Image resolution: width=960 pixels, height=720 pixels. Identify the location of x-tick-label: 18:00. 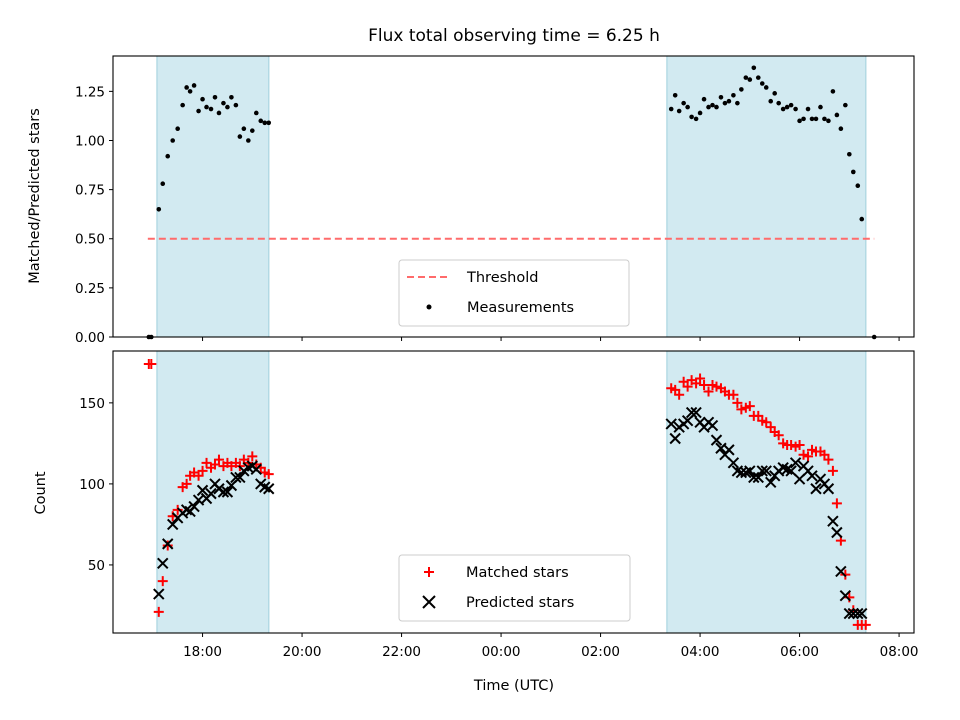
(202, 652).